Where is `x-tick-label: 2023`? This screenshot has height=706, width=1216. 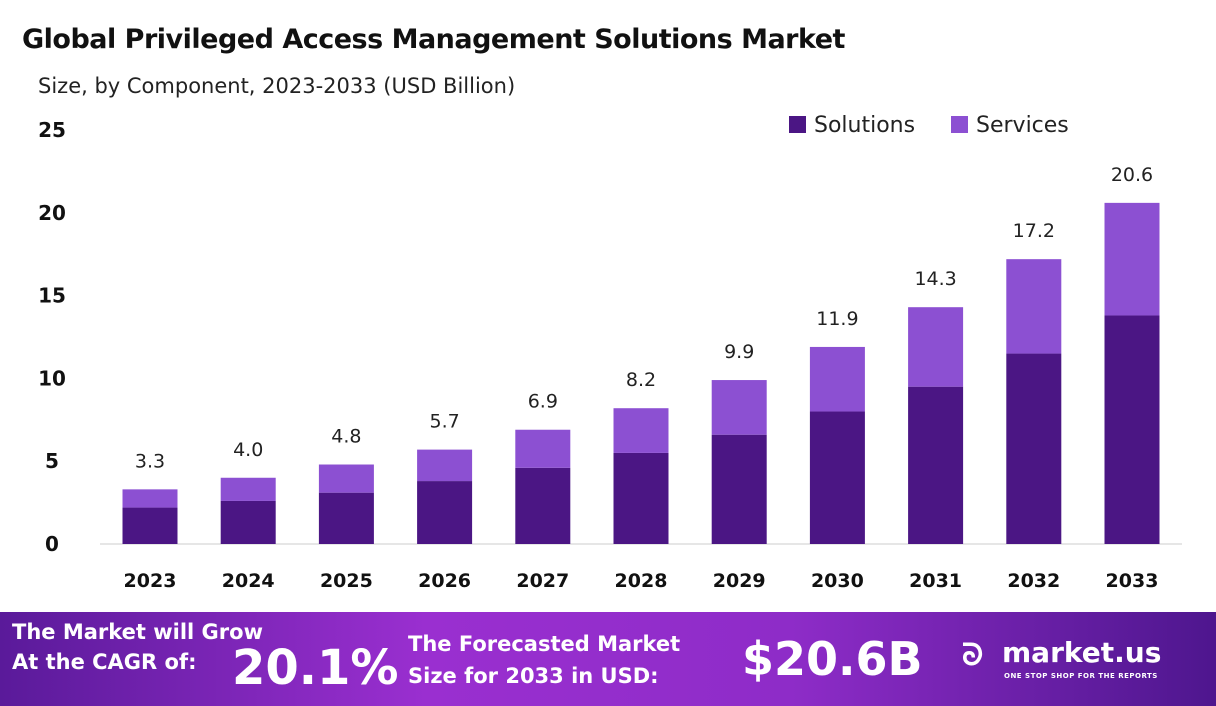 x-tick-label: 2023 is located at coordinates (150, 581).